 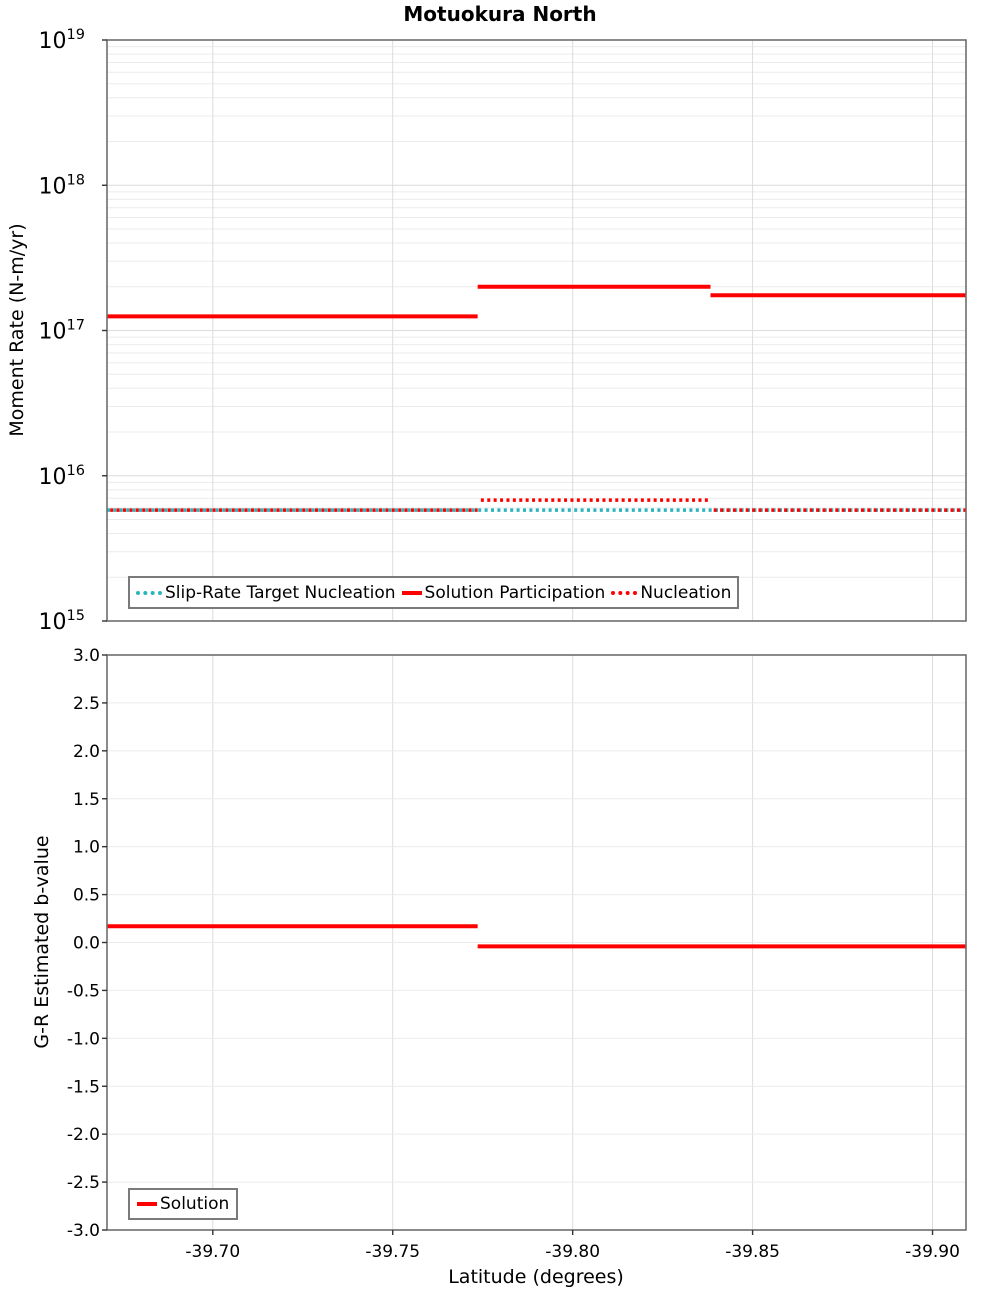 I want to click on y-tick-label: 1.5, so click(x=86, y=800).